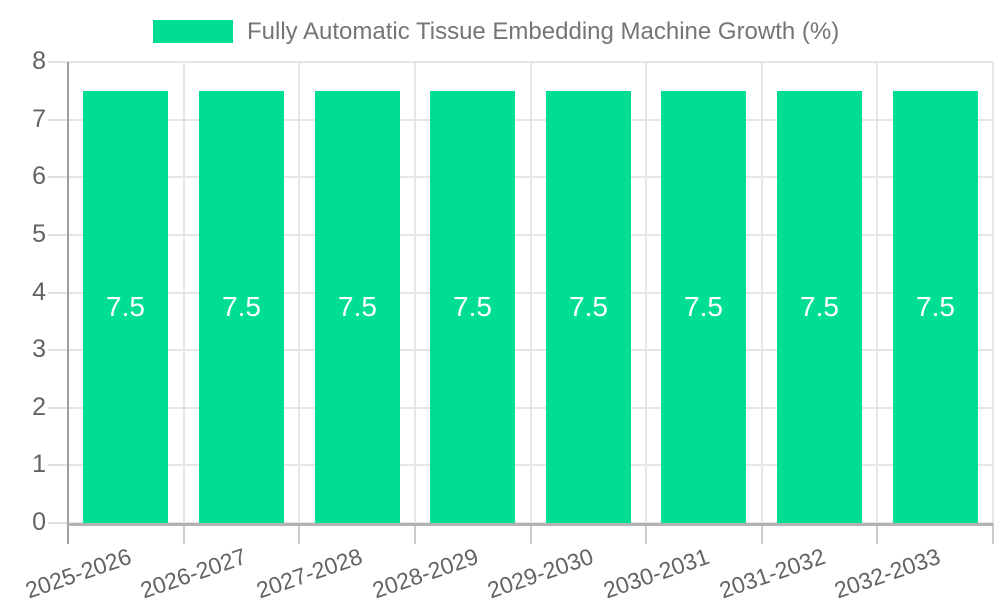  Describe the element at coordinates (772, 571) in the screenshot. I see `x-axis-tick-label: 2031-2032` at that location.